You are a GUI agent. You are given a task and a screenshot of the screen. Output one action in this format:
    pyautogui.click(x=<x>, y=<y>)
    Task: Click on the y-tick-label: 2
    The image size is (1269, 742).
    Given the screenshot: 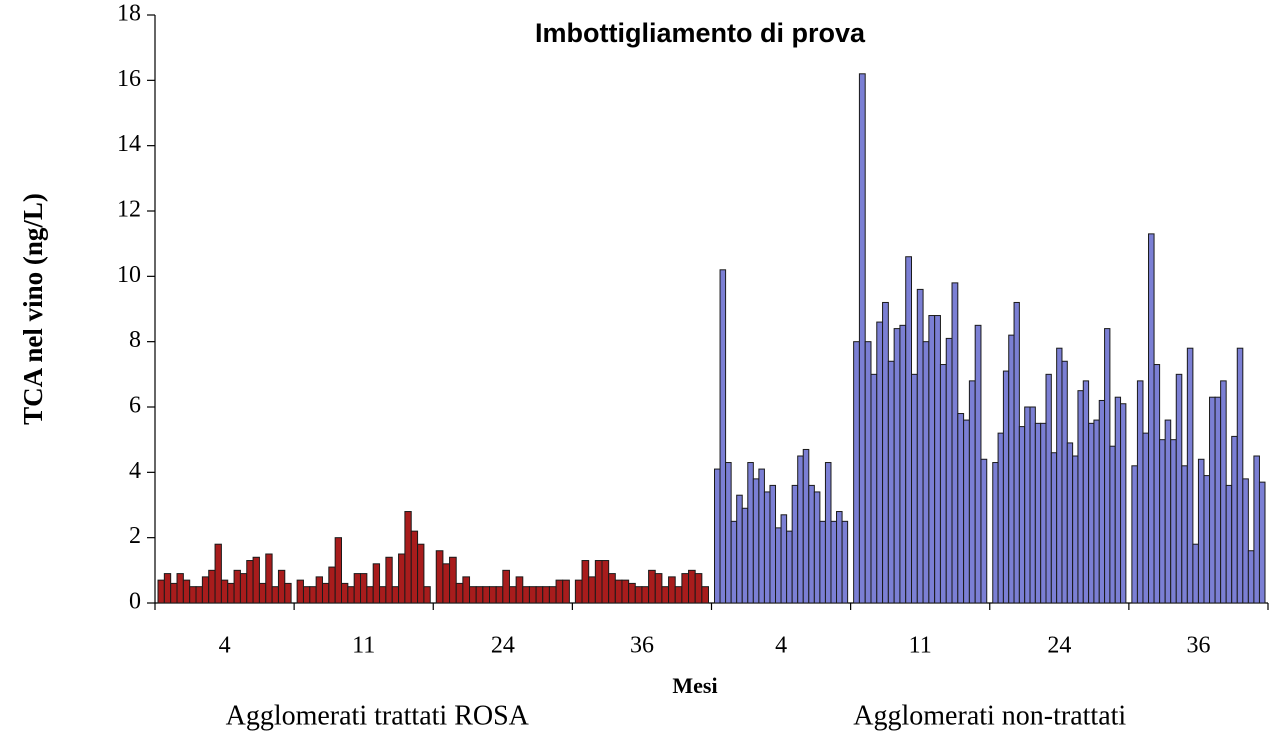 What is the action you would take?
    pyautogui.click(x=135, y=536)
    